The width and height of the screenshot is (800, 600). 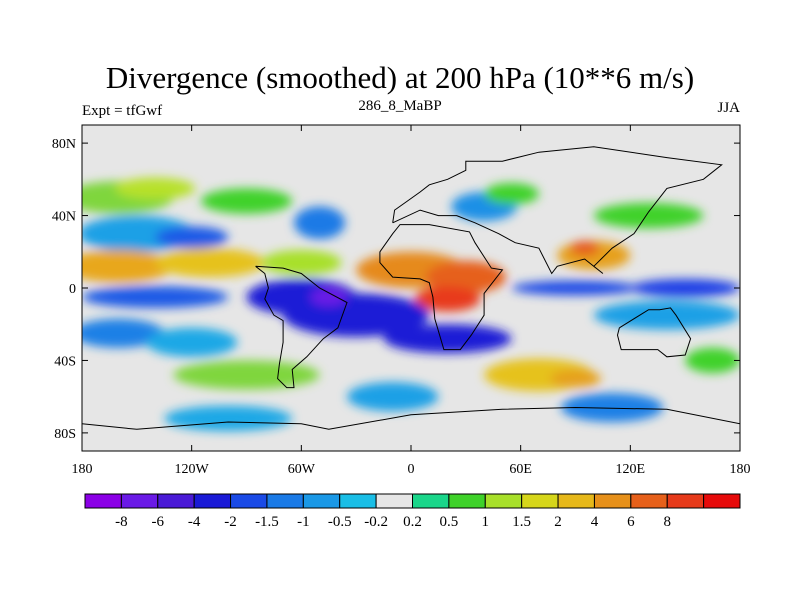 What do you see at coordinates (520, 469) in the screenshot?
I see `lon-tick-label: 60E` at bounding box center [520, 469].